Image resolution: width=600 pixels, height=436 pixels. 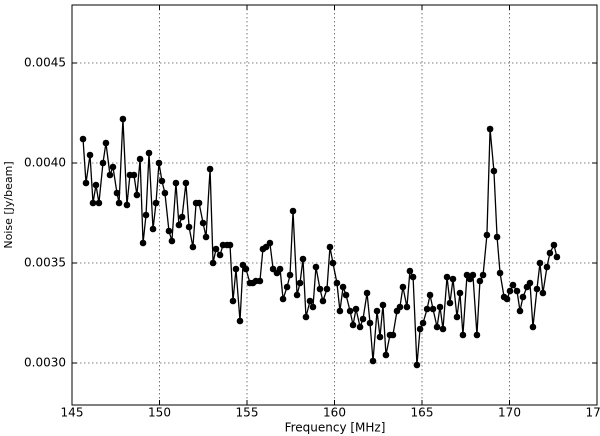 What do you see at coordinates (72, 413) in the screenshot?
I see `x-tick-label: 145` at bounding box center [72, 413].